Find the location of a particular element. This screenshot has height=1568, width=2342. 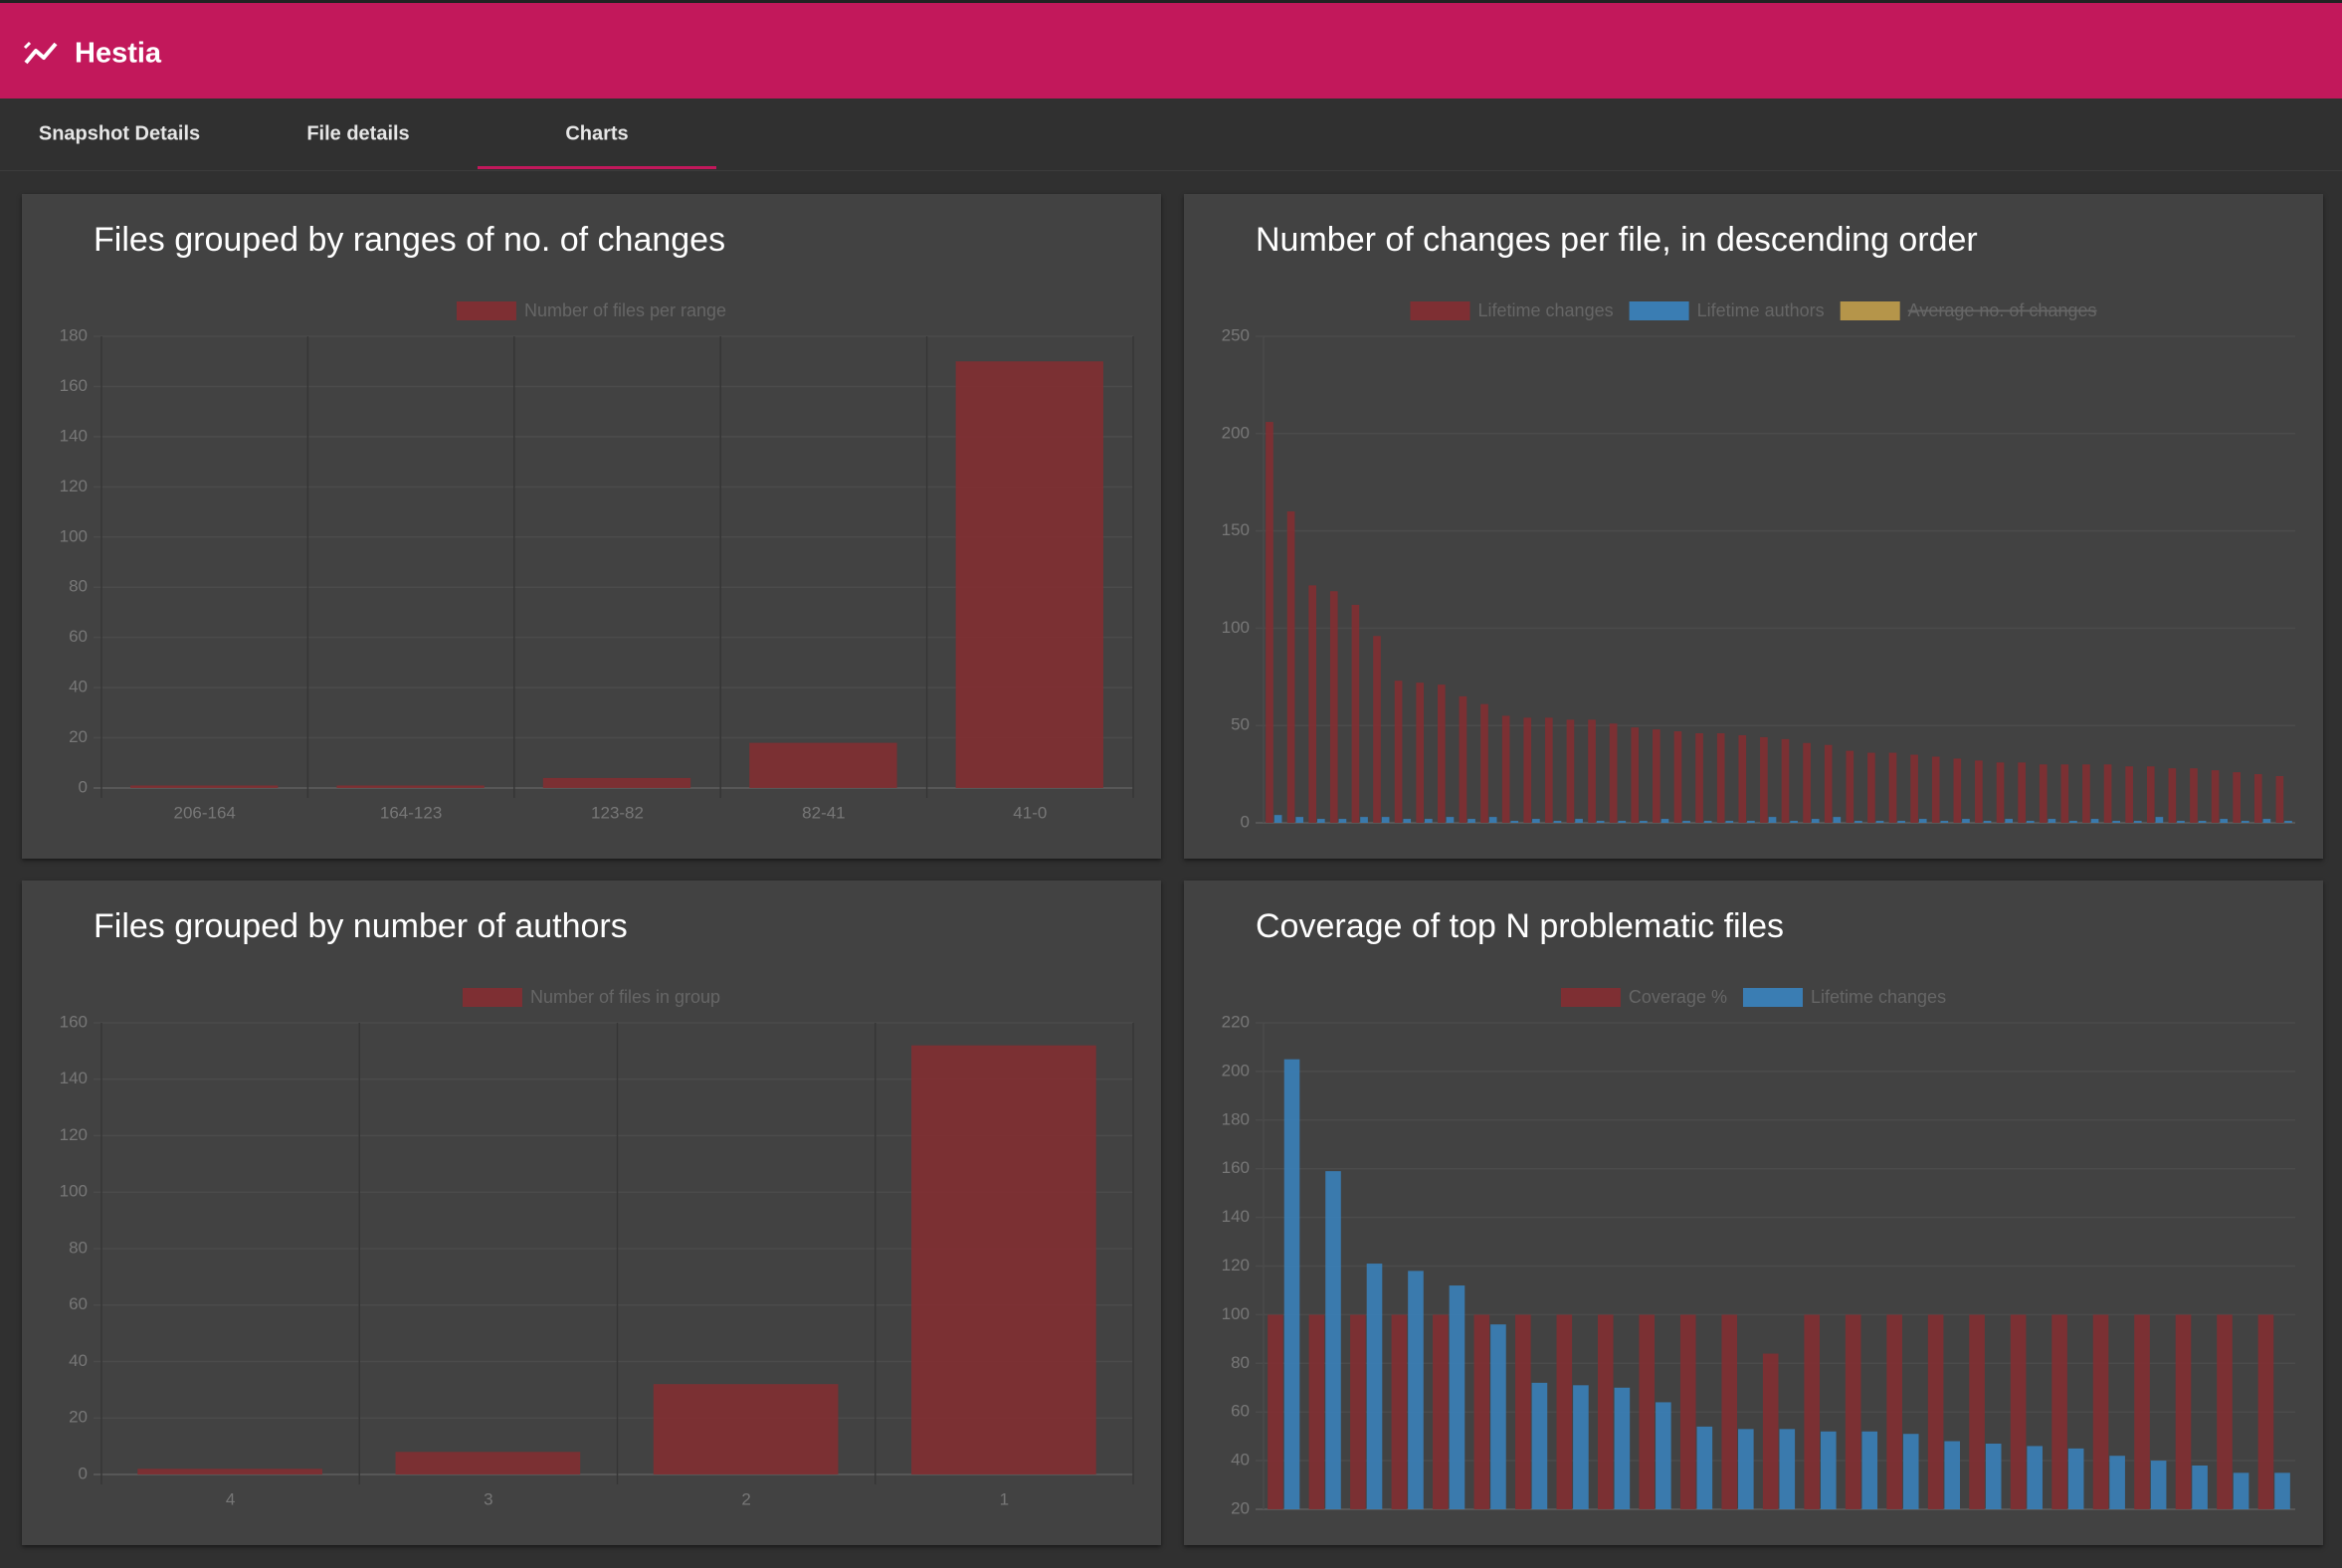

legend-swatch is located at coordinates (492, 997).